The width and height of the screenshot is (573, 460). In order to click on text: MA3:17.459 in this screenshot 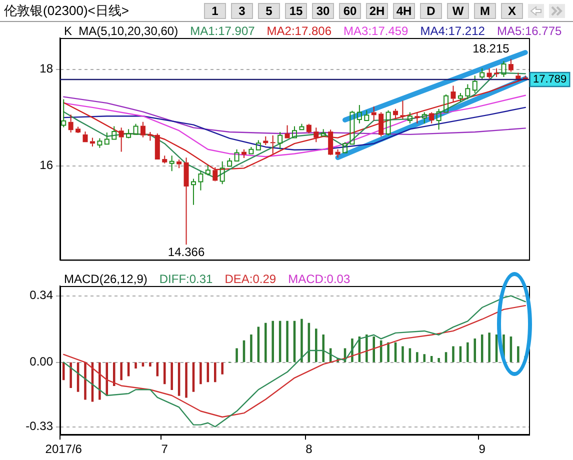, I will do `click(376, 31)`.